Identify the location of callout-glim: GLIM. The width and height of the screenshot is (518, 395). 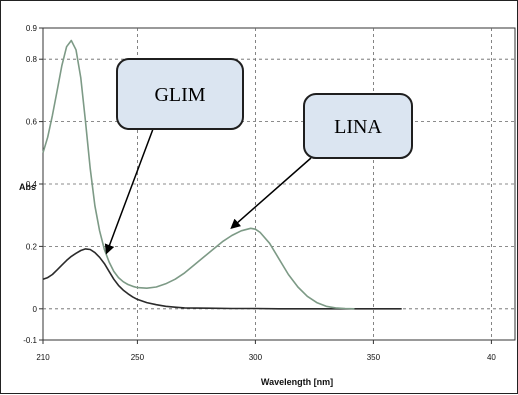
(174, 156).